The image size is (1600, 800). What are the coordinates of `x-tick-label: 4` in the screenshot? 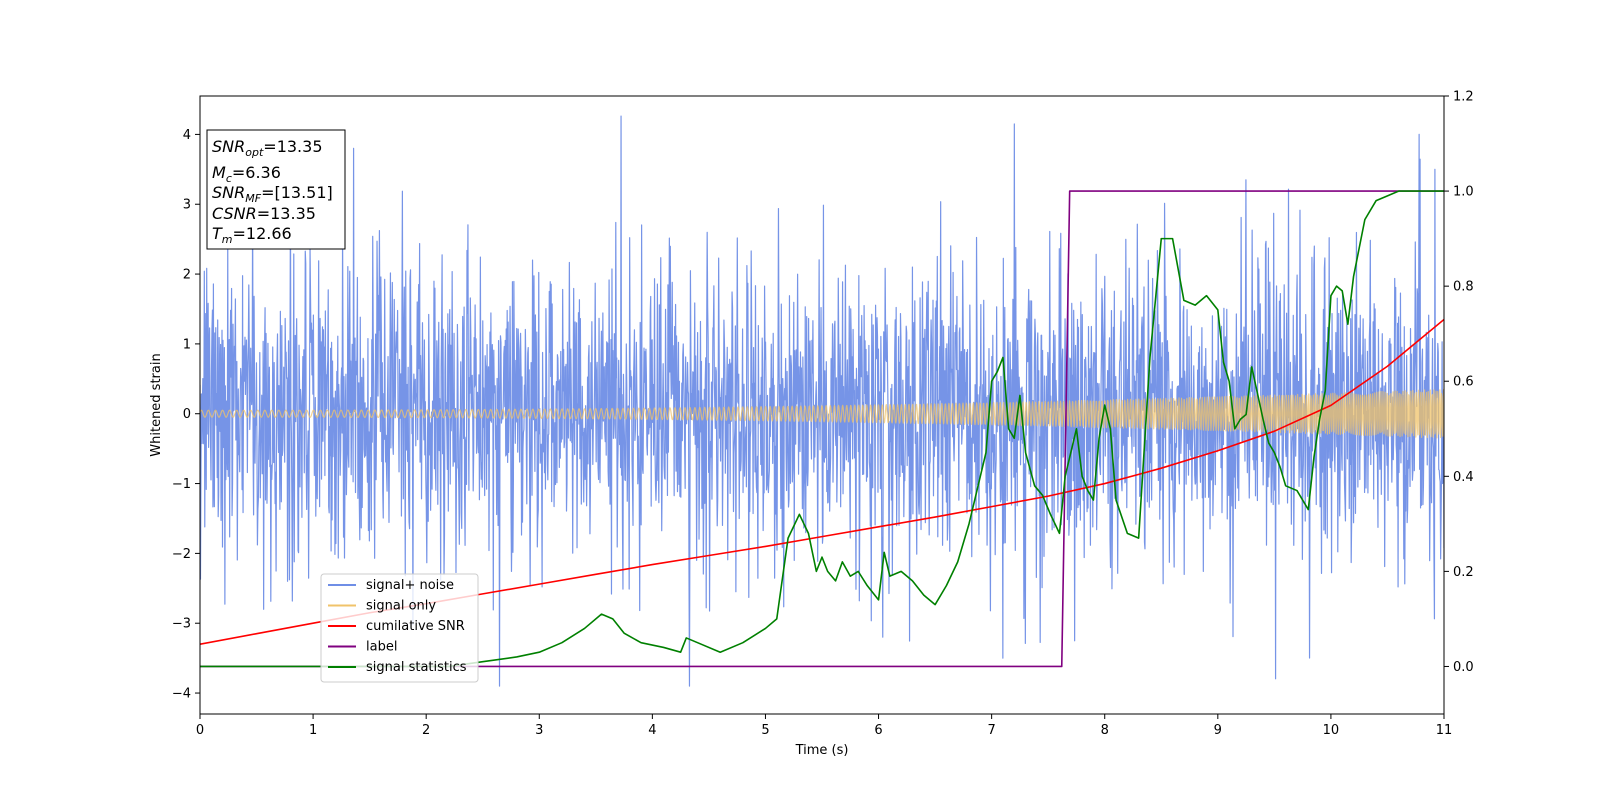 It's located at (652, 730).